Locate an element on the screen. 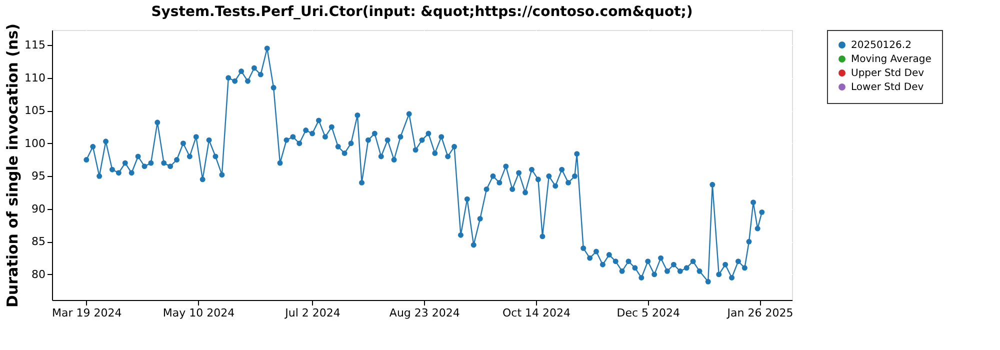  x-tick-label: Dec 5 2024 is located at coordinates (648, 313).